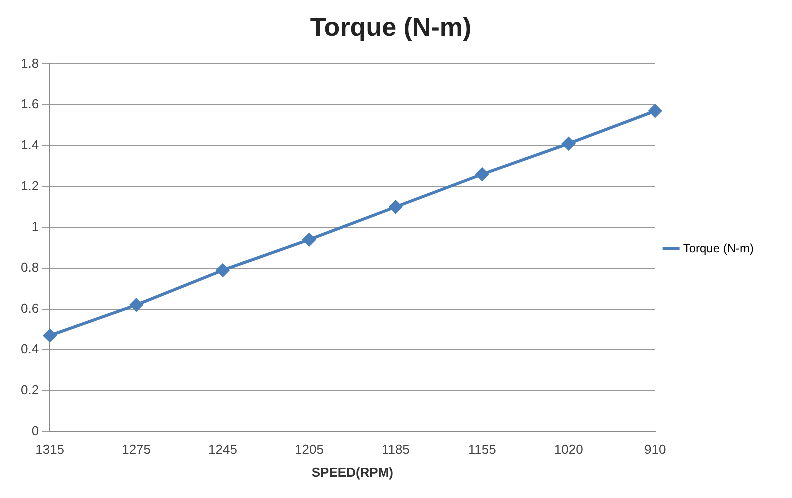 This screenshot has width=792, height=498. I want to click on x-tick-label: 910, so click(655, 450).